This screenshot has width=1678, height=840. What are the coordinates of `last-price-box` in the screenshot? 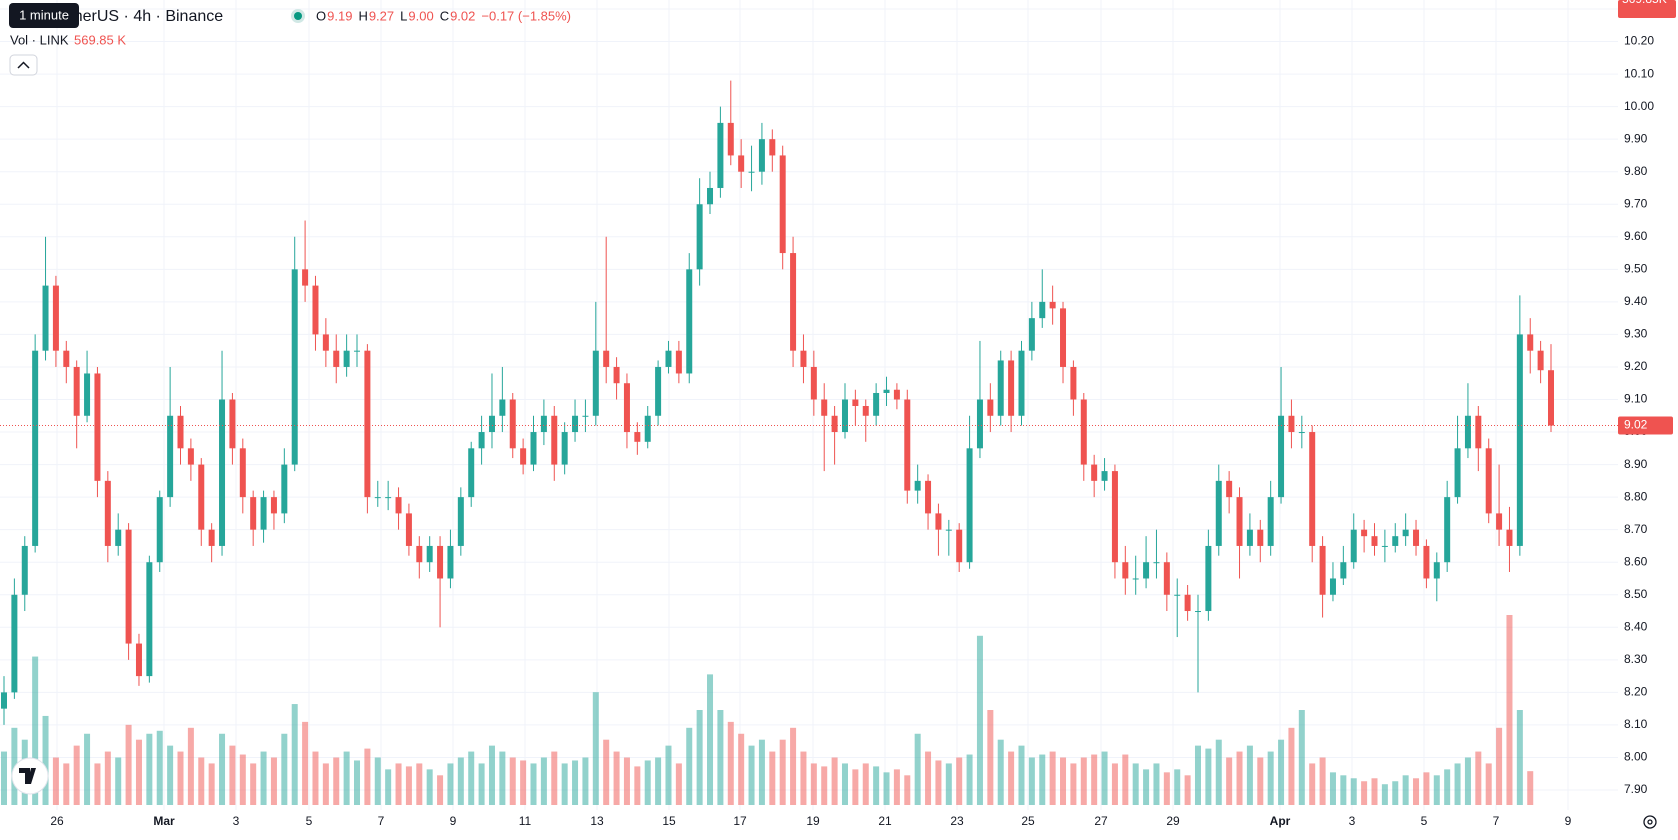 It's located at (1645, 425).